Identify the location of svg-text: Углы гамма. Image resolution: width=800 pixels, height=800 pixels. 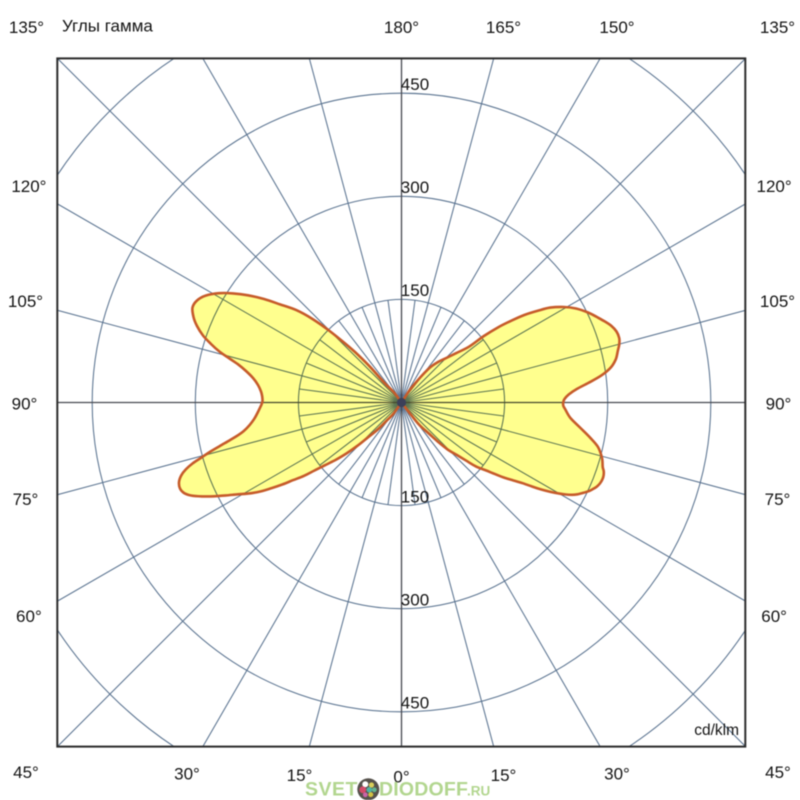
(107, 25).